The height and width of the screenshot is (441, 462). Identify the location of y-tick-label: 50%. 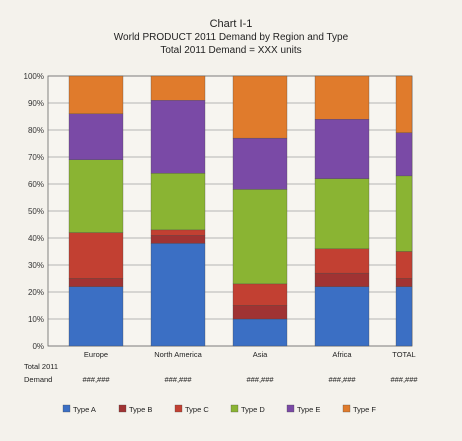
(36, 211).